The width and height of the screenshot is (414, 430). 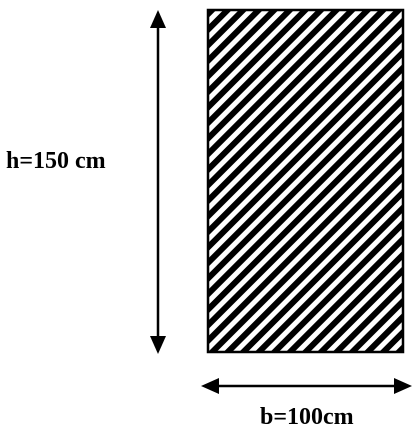 What do you see at coordinates (158, 182) in the screenshot?
I see `height-dimension-arrow` at bounding box center [158, 182].